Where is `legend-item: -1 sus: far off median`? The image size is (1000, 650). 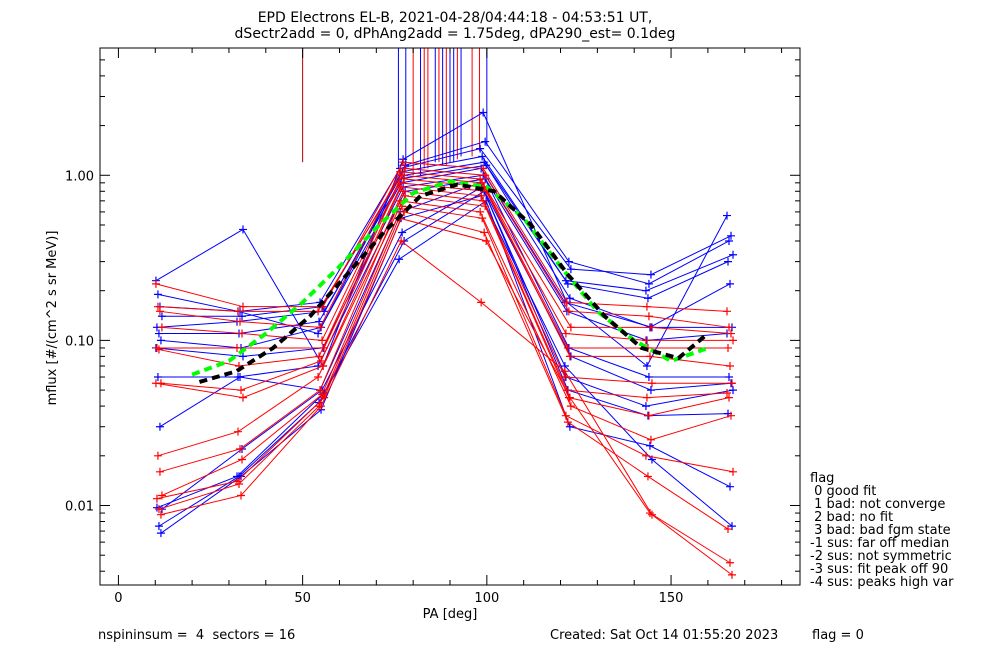 legend-item: -1 sus: far off median is located at coordinates (880, 543).